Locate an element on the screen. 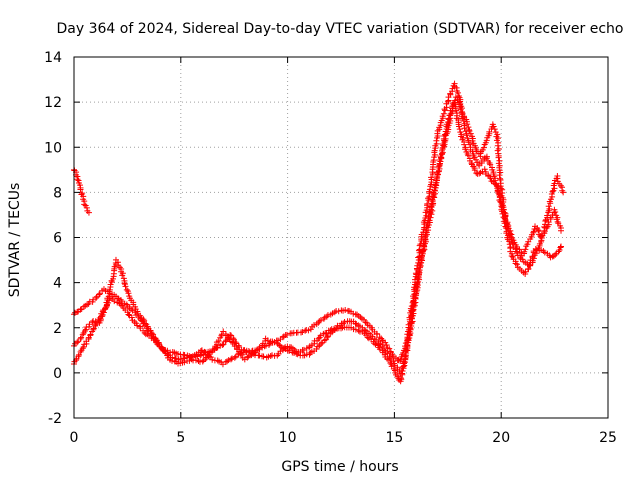 This screenshot has width=640, height=480. x-tick-label: 0 is located at coordinates (74, 438).